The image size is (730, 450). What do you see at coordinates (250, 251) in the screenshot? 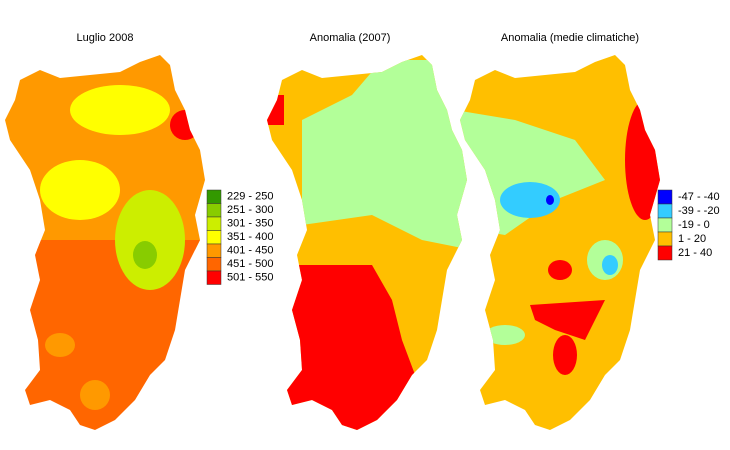
I see `legend-label: 401 - 450` at bounding box center [250, 251].